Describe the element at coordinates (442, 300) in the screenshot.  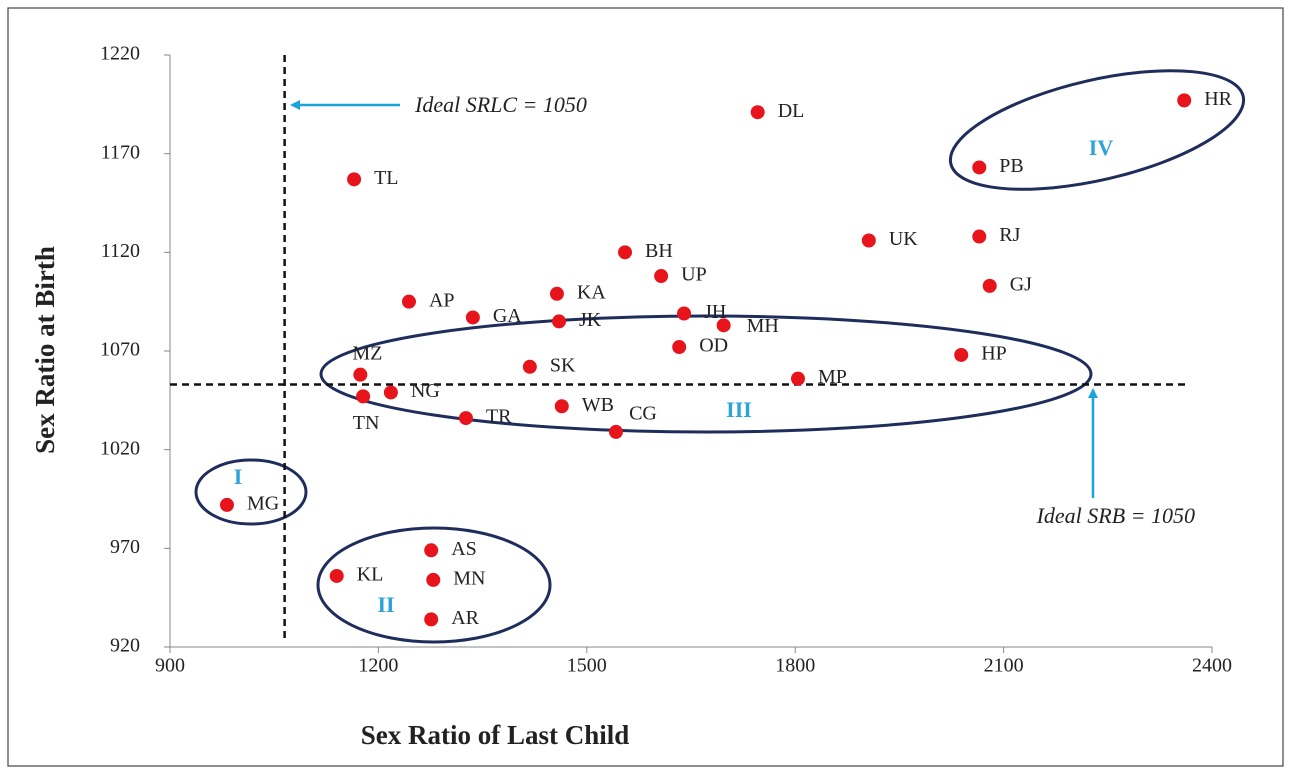
I see `point-label: AP` at that location.